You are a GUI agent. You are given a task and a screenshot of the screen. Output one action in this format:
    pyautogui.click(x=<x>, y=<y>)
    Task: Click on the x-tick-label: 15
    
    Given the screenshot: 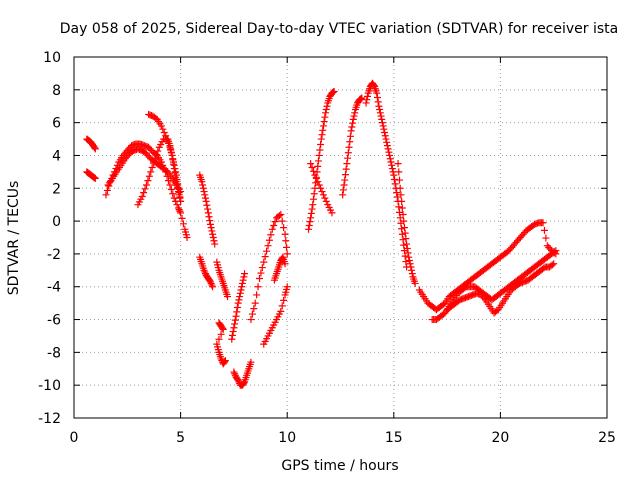 What is the action you would take?
    pyautogui.click(x=394, y=438)
    